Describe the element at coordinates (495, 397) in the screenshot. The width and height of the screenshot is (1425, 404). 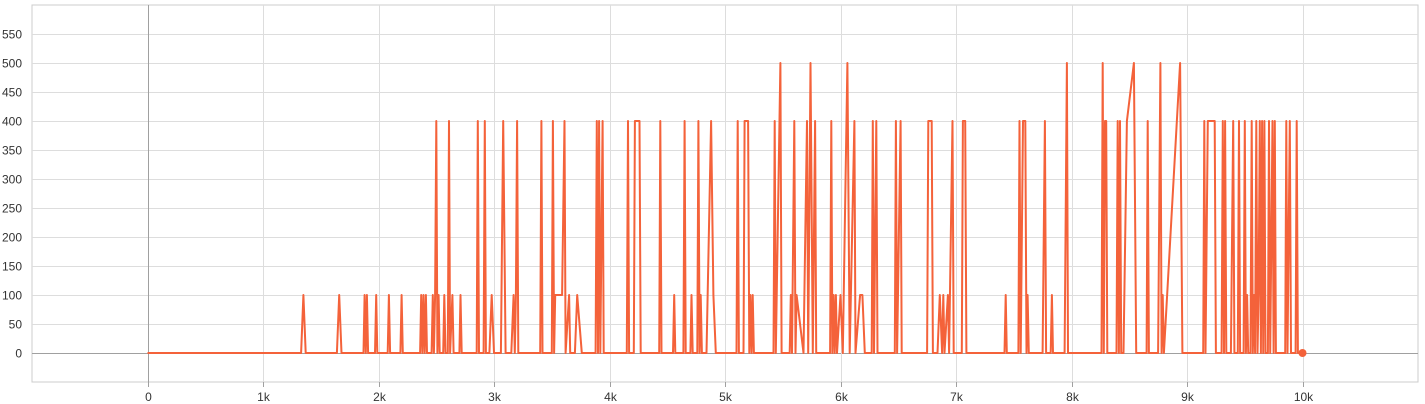
I see `x-tick-label: 3k` at that location.